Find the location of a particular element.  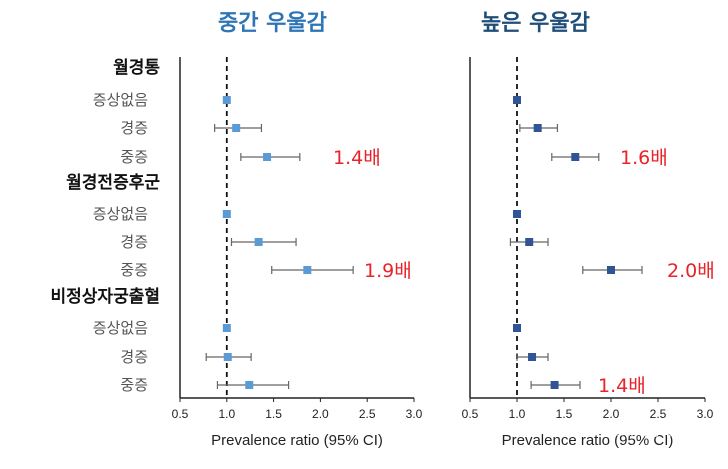

watermark-text: 브릿지경제 is located at coordinates (642, 432).